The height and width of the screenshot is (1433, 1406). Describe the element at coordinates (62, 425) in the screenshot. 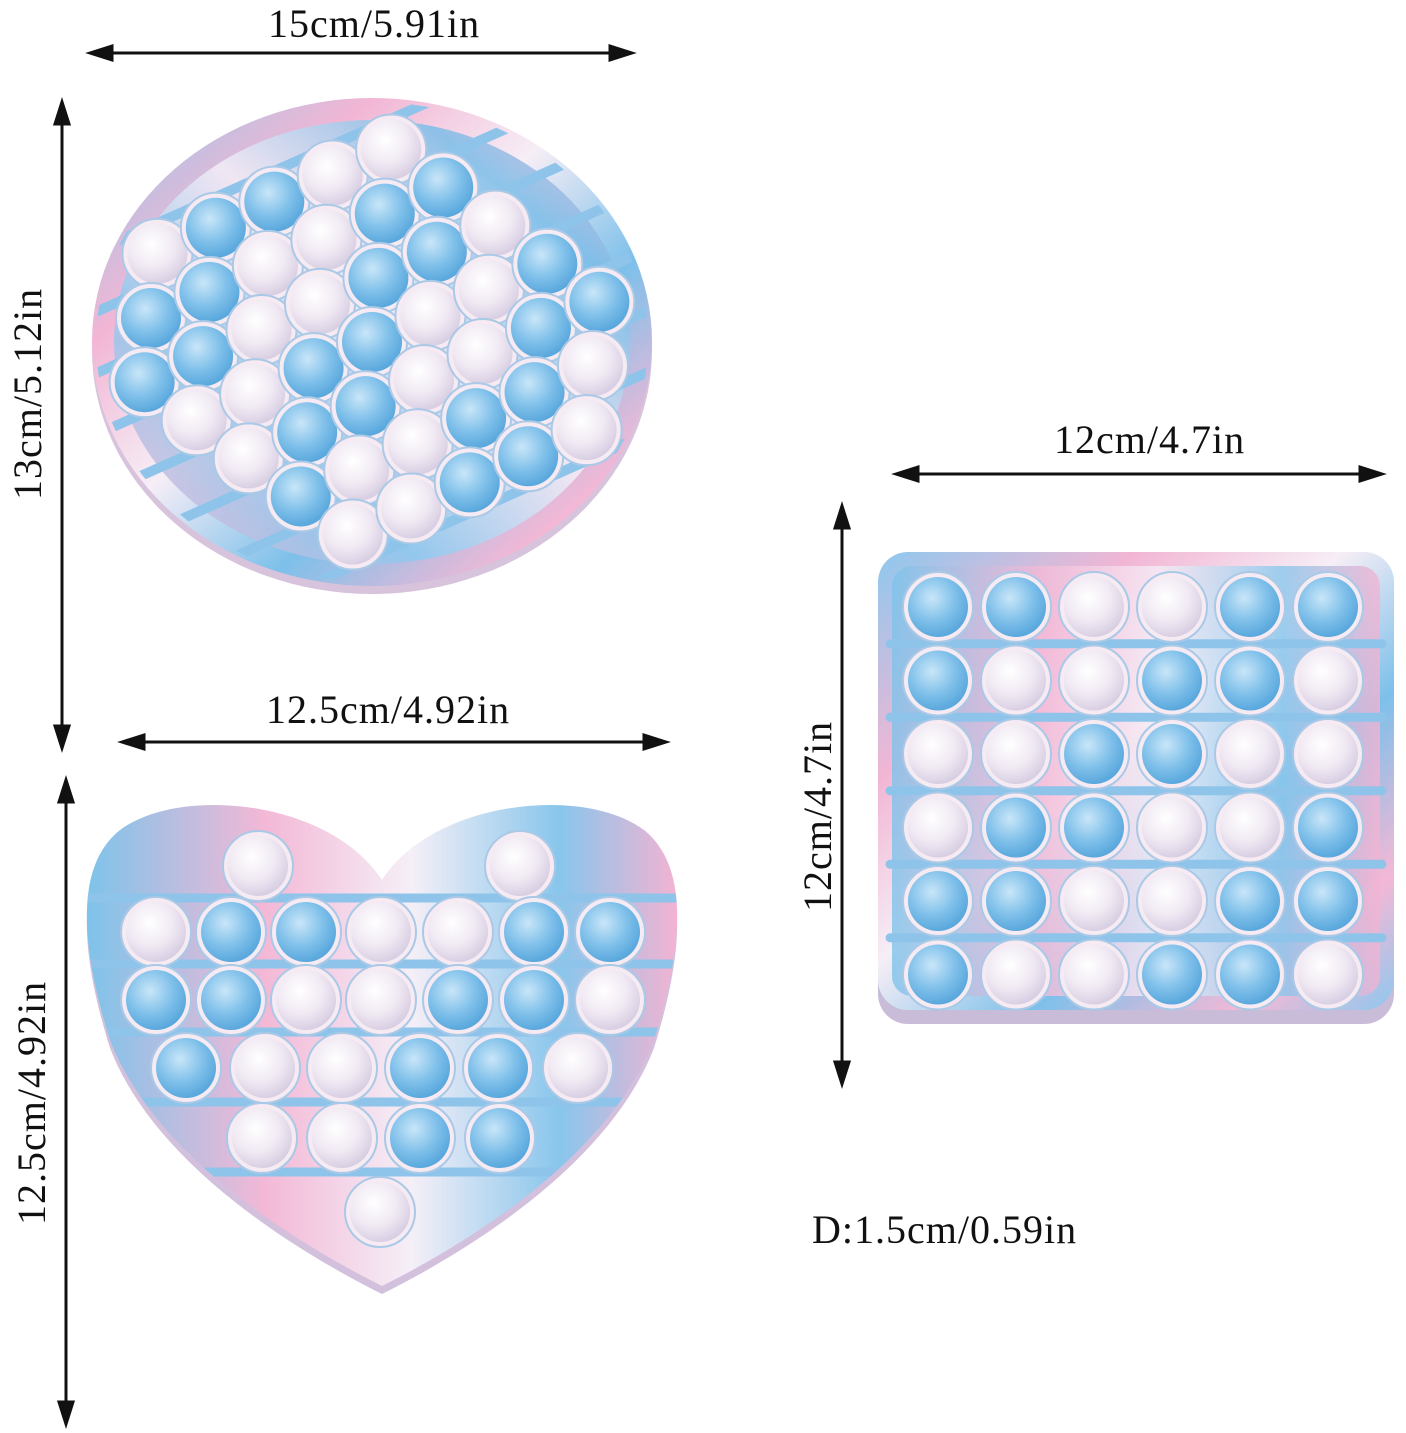

I see `circle-height-arrow` at that location.